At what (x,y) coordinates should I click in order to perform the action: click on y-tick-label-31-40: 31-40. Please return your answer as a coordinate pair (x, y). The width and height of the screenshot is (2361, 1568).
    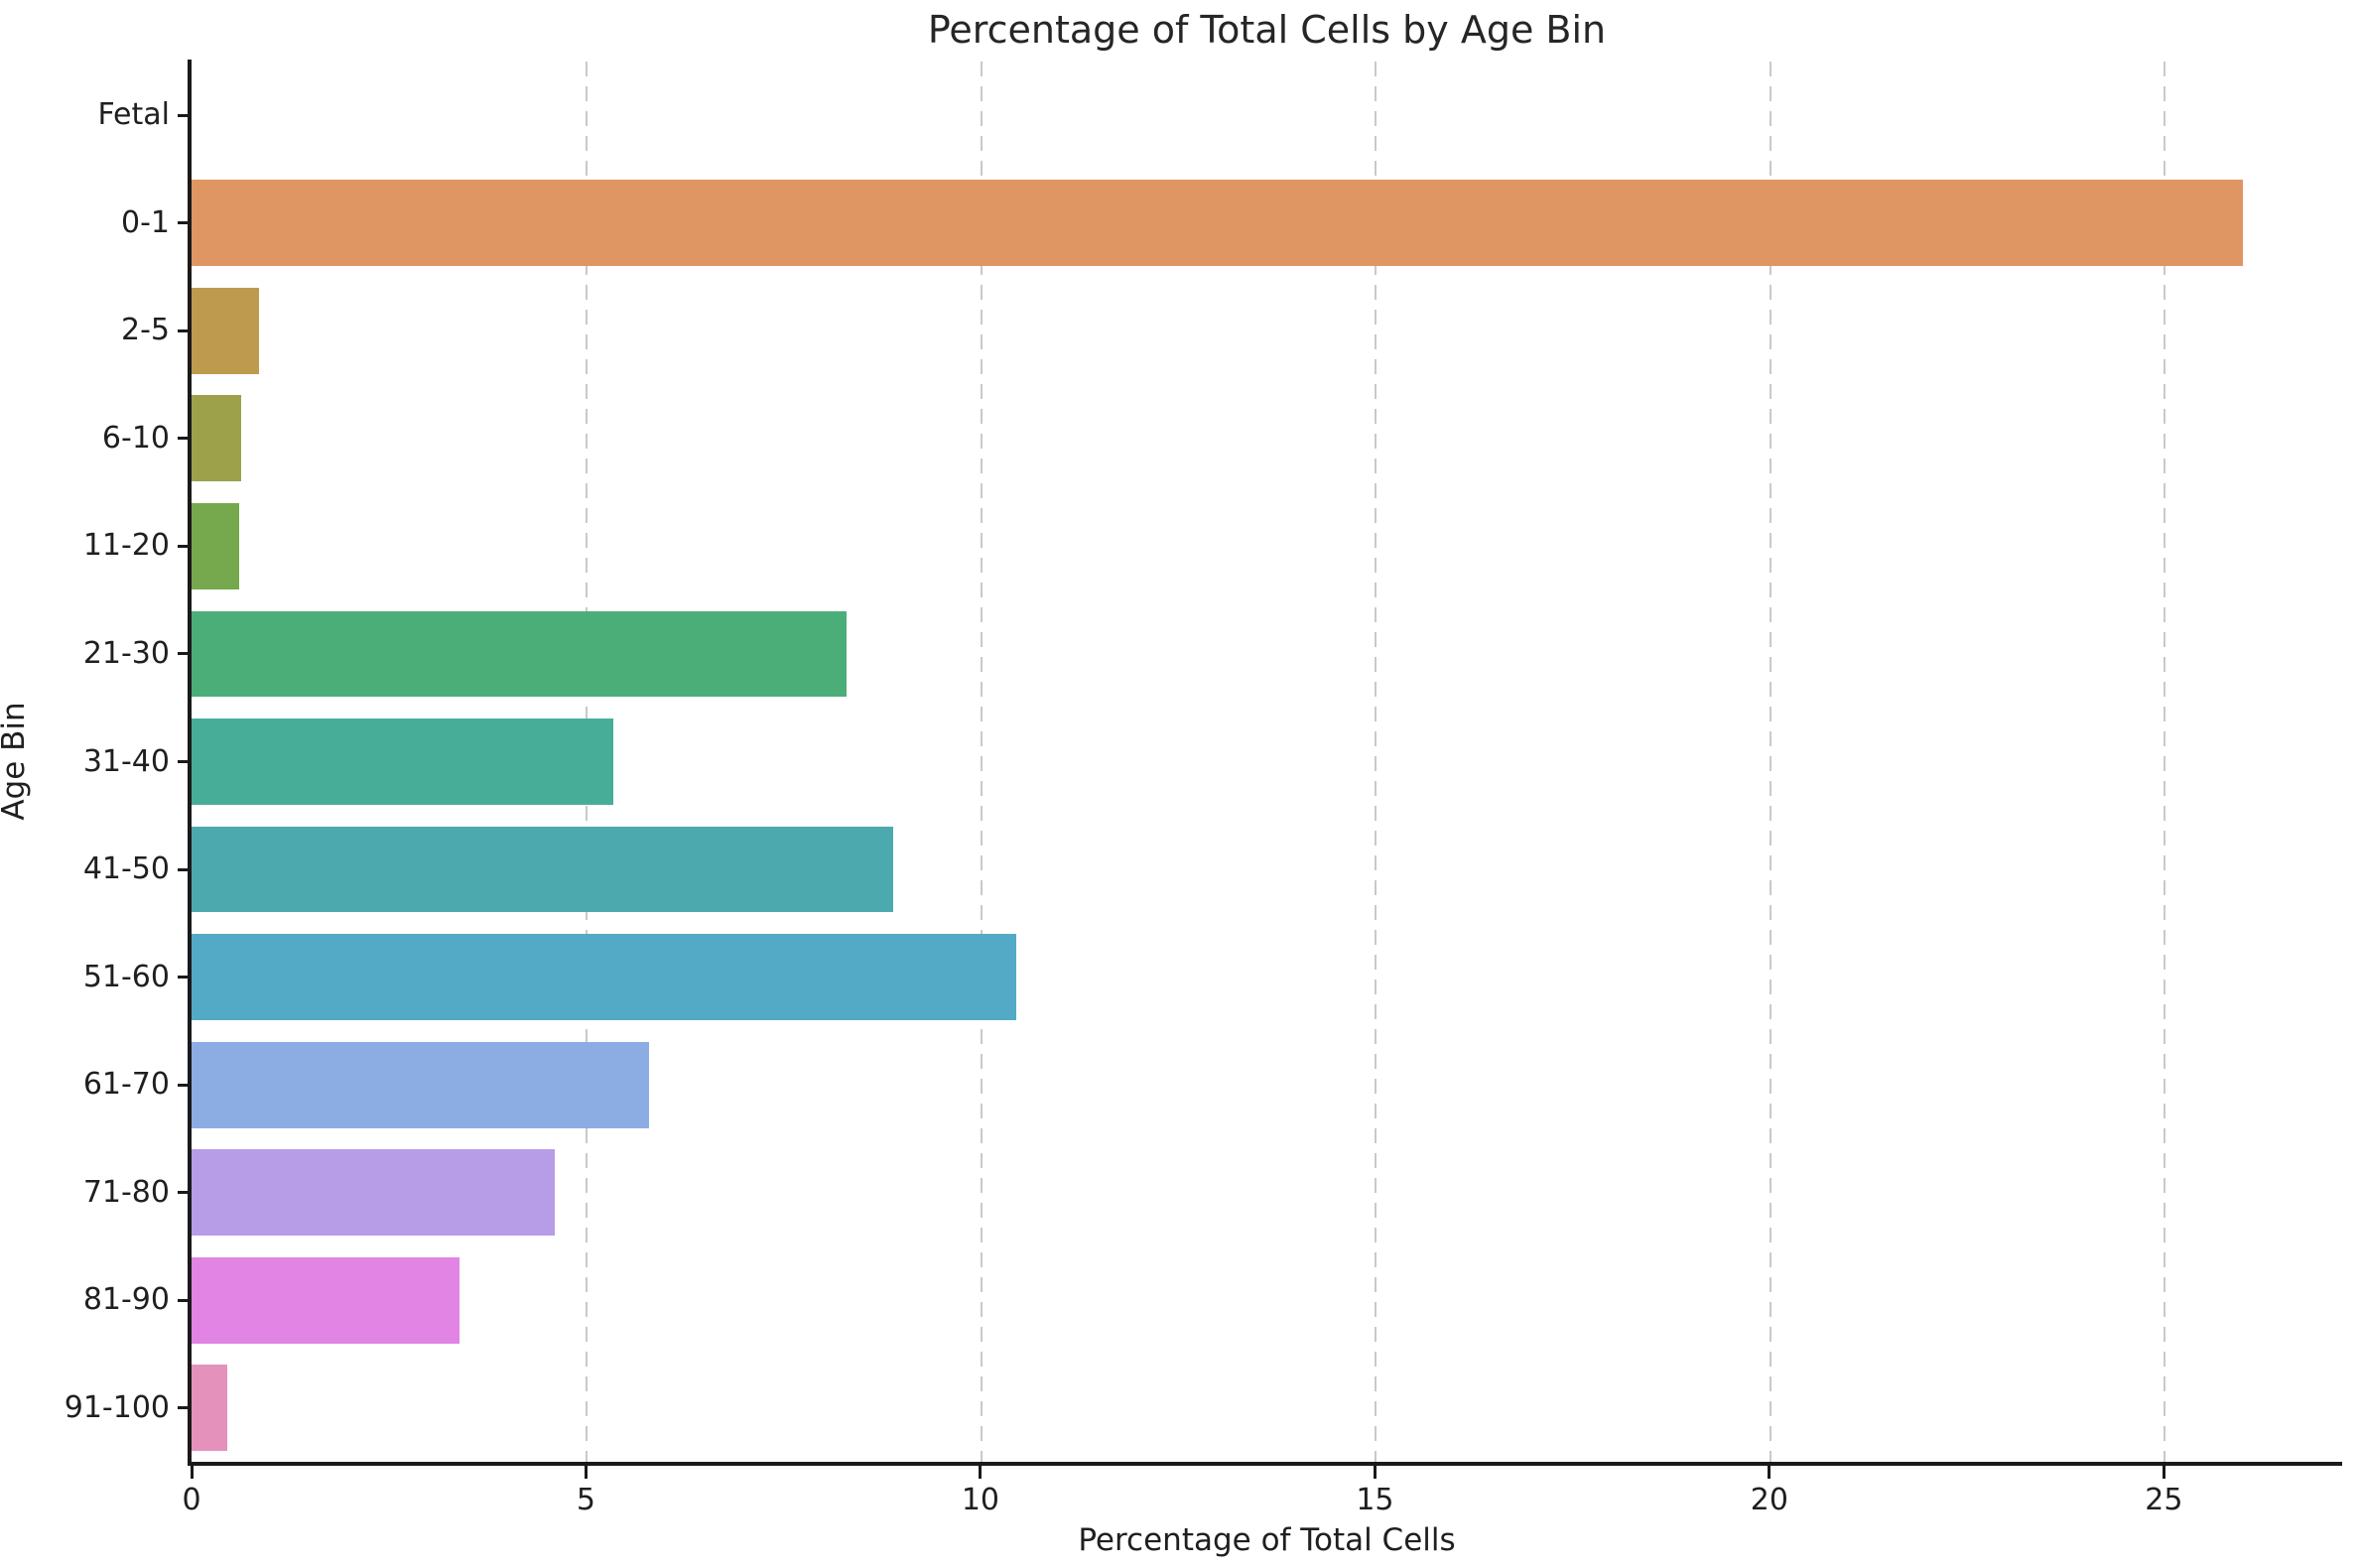
    Looking at the image, I should click on (126, 761).